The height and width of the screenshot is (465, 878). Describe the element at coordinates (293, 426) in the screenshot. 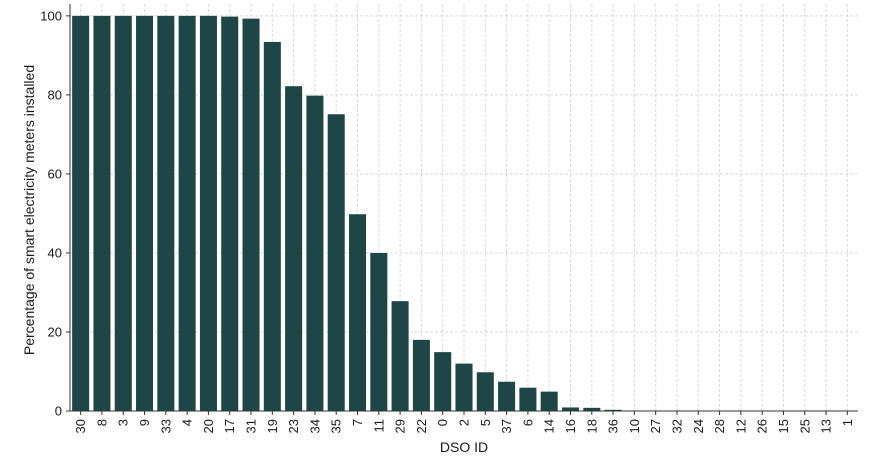

I see `x-tick-label: 23` at that location.